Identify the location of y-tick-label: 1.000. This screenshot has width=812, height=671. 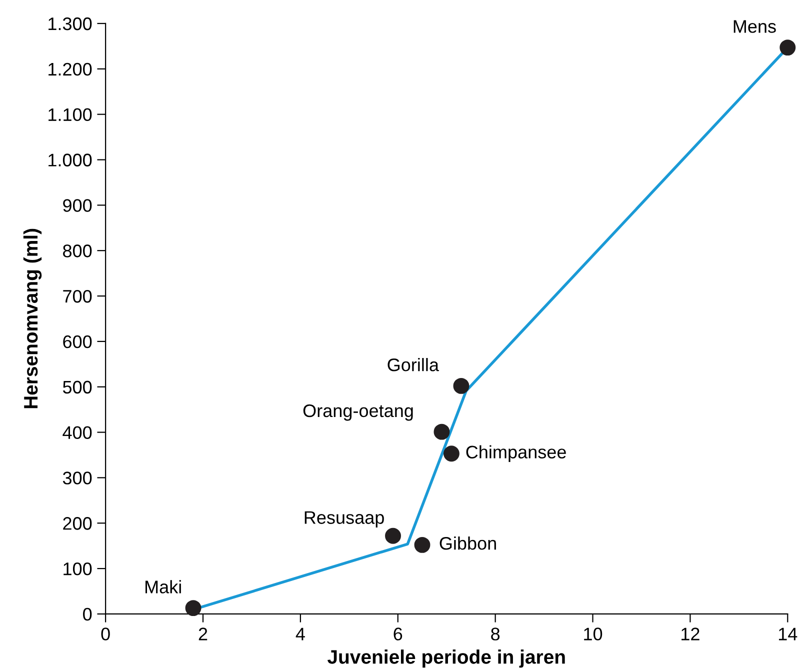
(70, 160).